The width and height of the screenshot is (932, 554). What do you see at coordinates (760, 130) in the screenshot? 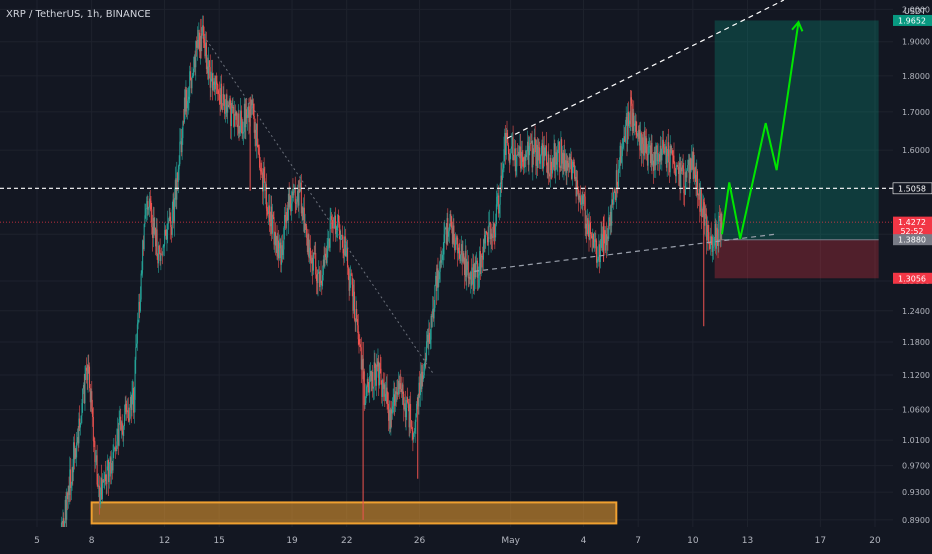
I see `projection-path` at bounding box center [760, 130].